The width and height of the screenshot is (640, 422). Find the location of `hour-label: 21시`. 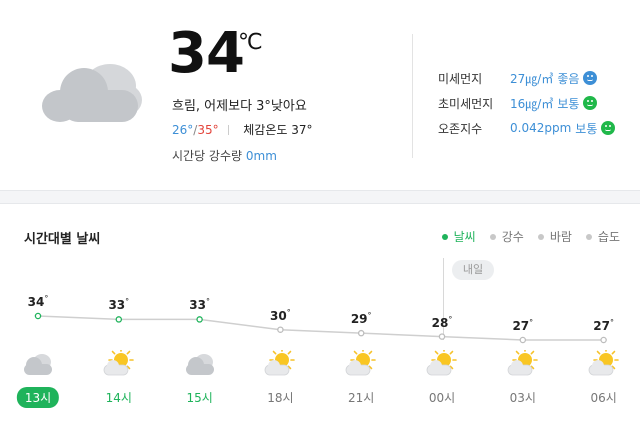

hour-label: 21시 is located at coordinates (361, 398).